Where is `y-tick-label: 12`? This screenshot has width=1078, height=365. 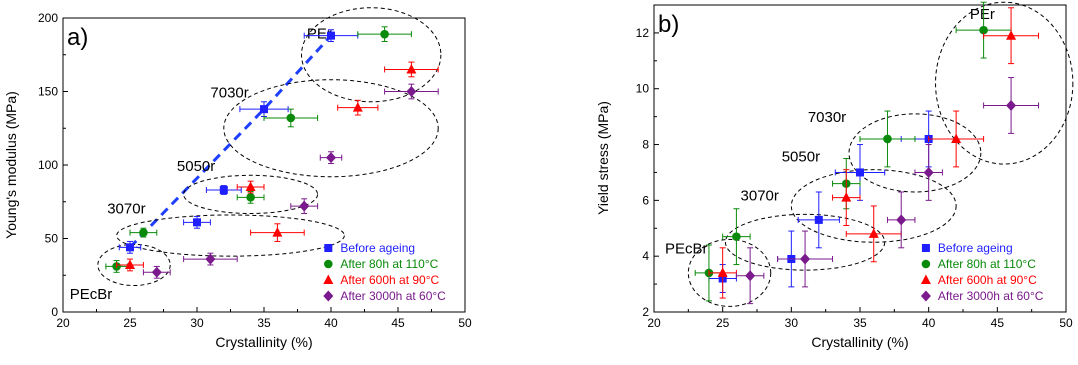 y-tick-label: 12 is located at coordinates (643, 33).